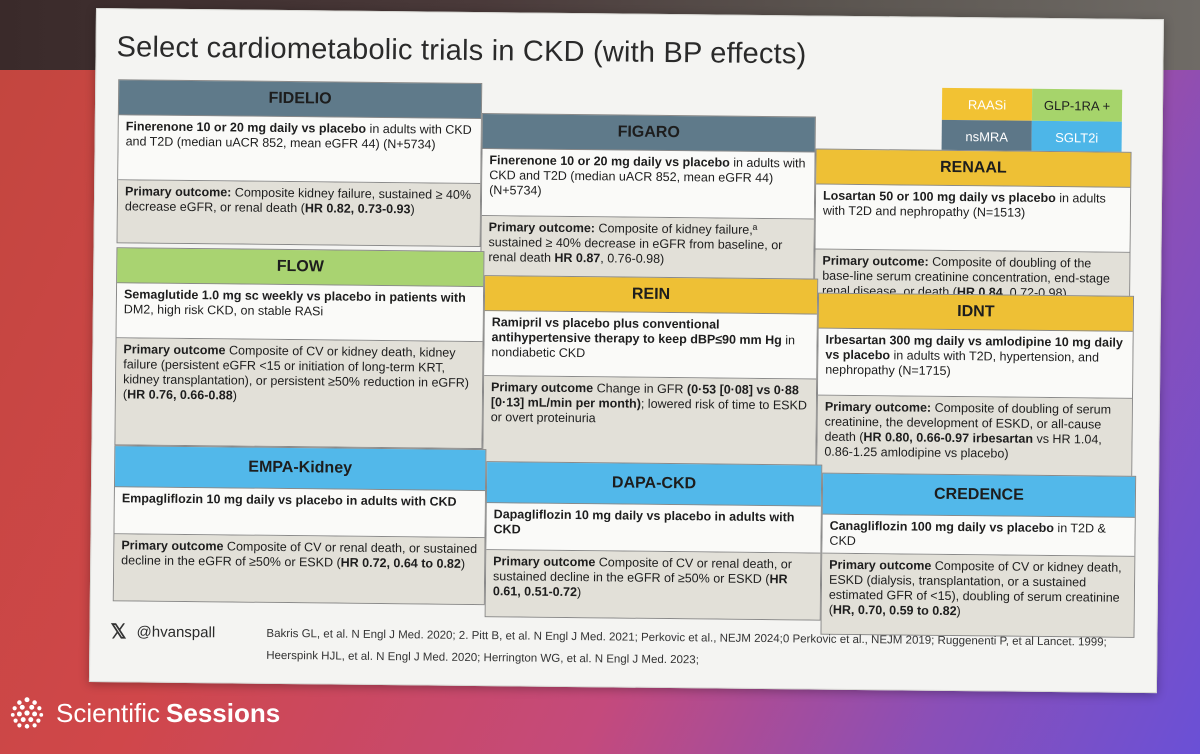  What do you see at coordinates (180, 395) in the screenshot?
I see `outcome-hr: HR 0.76, 0.66-0.88` at bounding box center [180, 395].